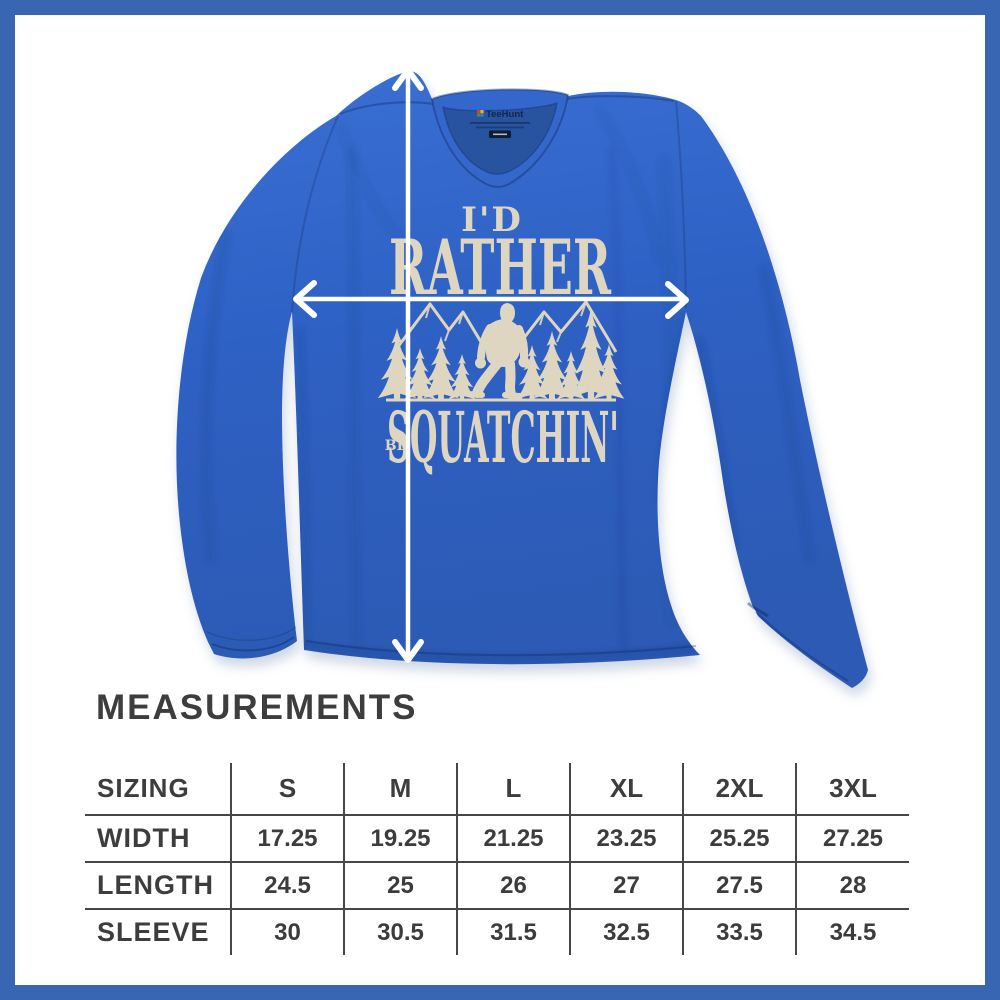  What do you see at coordinates (677, 300) in the screenshot?
I see `arrowhead-right-icon` at bounding box center [677, 300].